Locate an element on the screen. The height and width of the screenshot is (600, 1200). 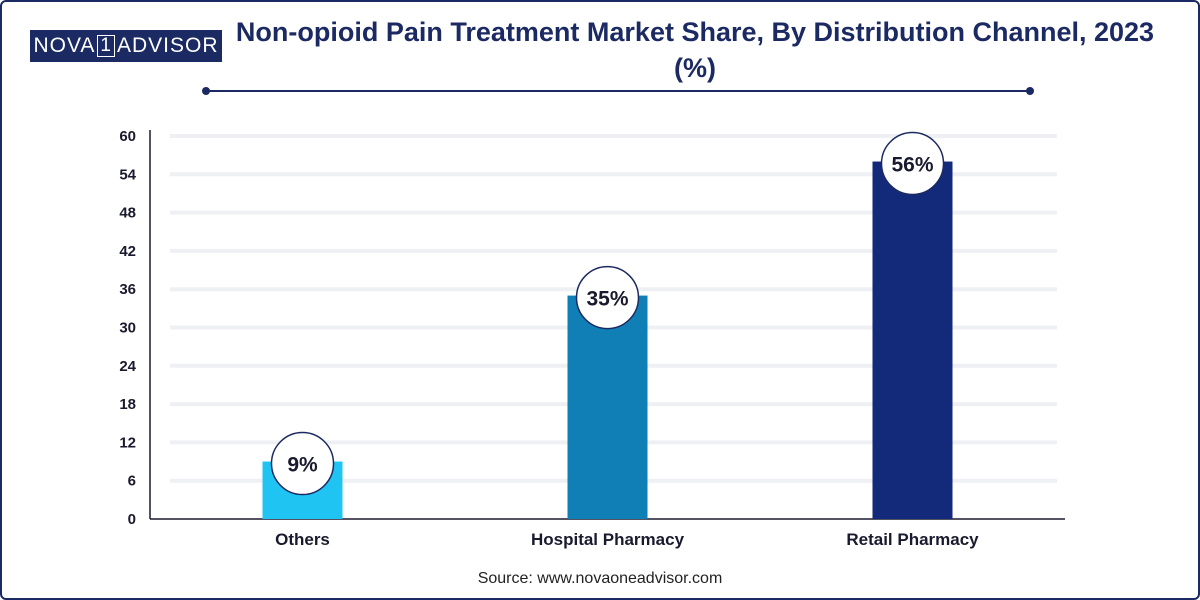
underline-dot-left is located at coordinates (206, 91).